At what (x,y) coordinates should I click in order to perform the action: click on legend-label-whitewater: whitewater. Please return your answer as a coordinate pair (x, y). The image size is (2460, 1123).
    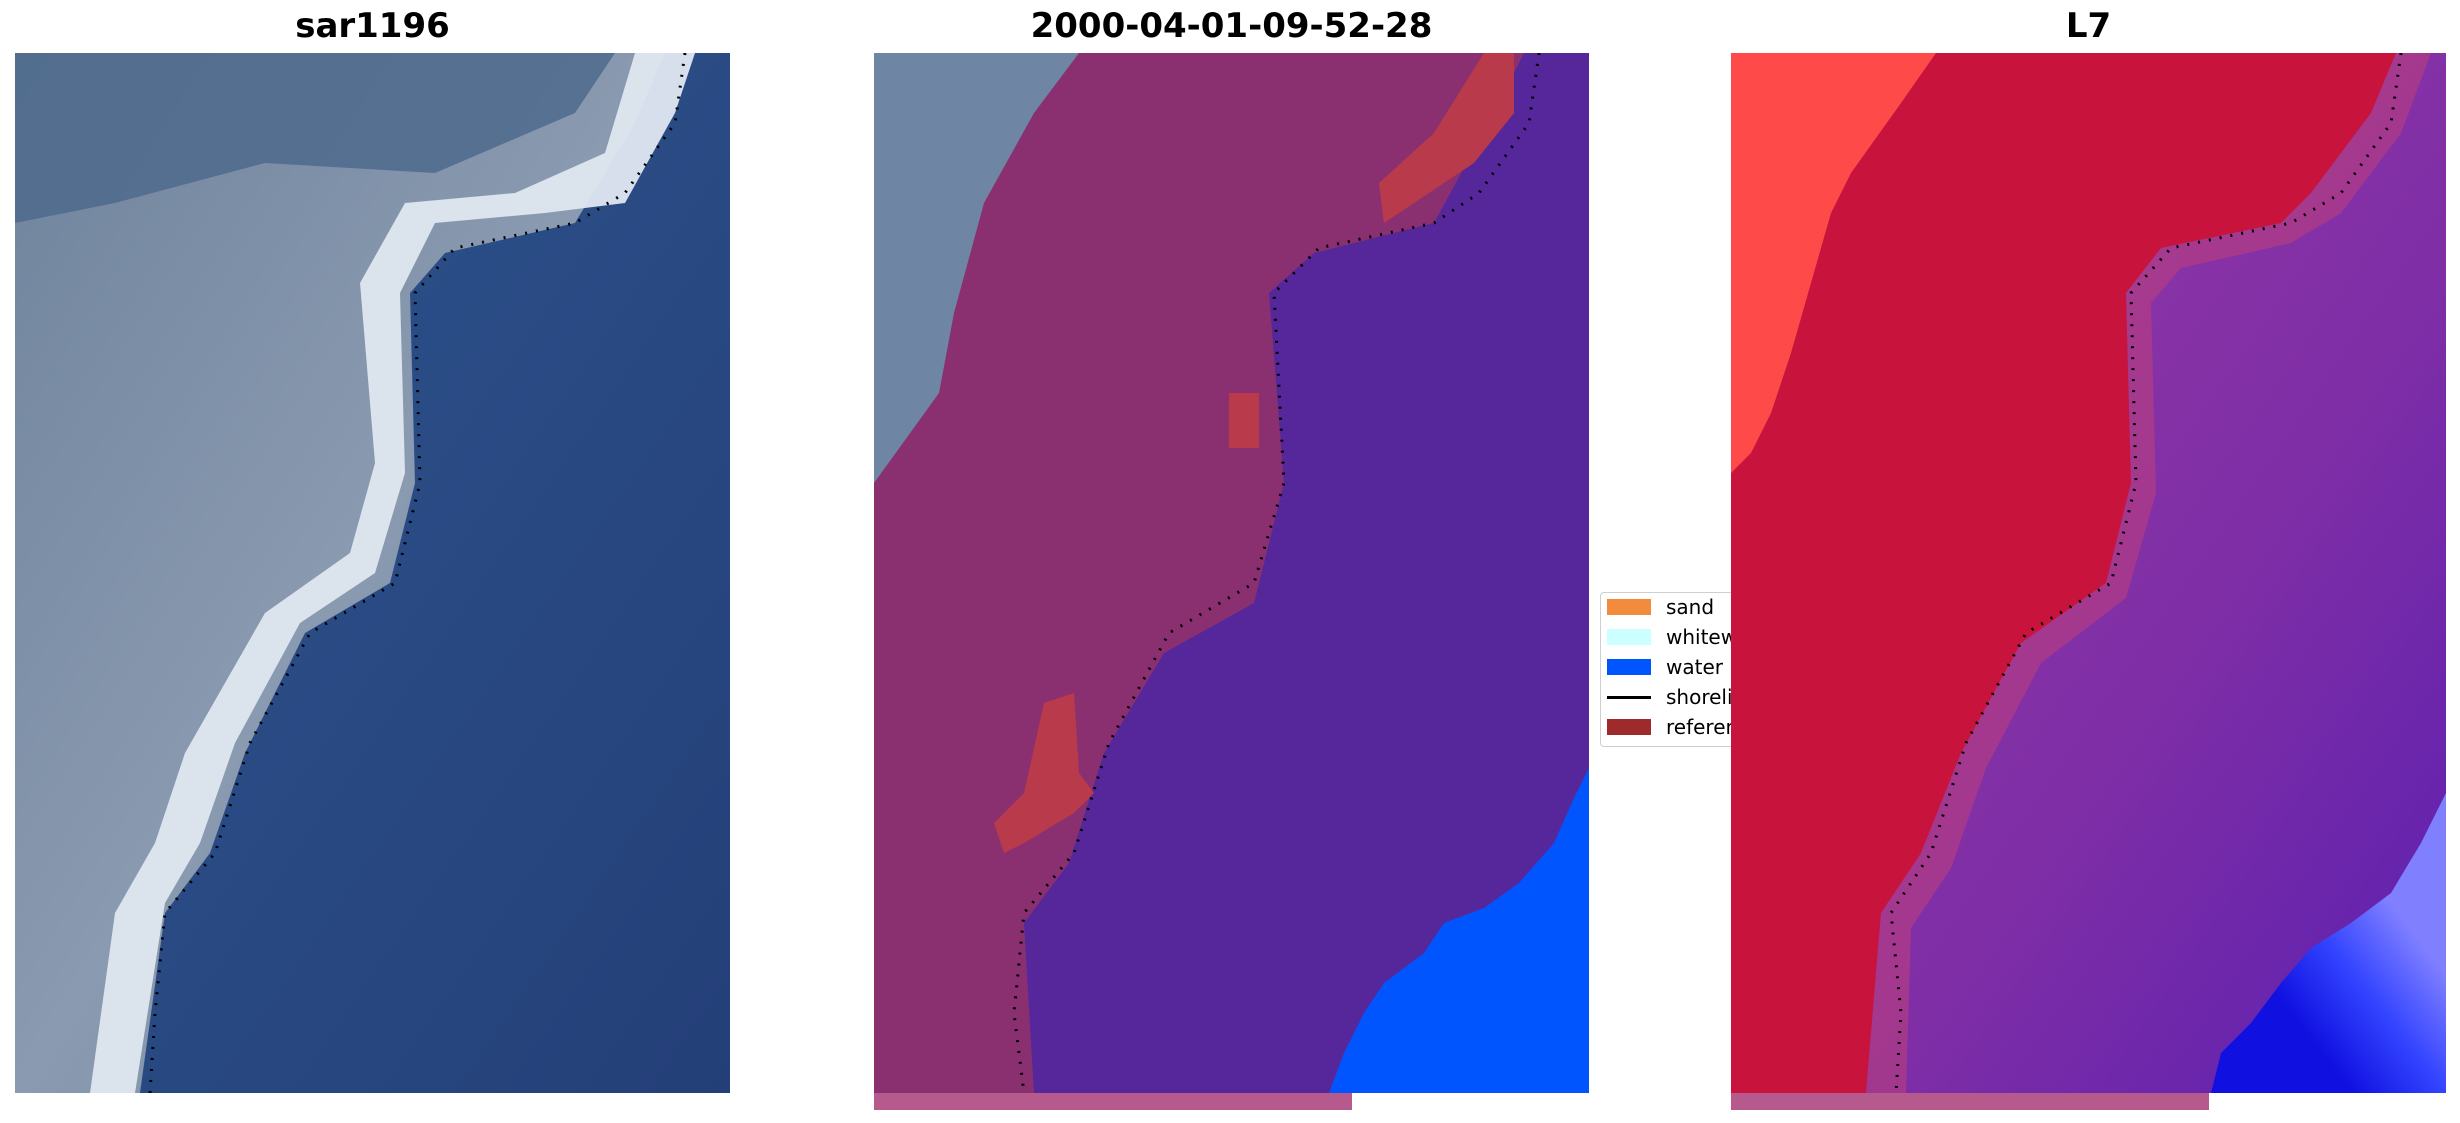
    Looking at the image, I should click on (1702, 637).